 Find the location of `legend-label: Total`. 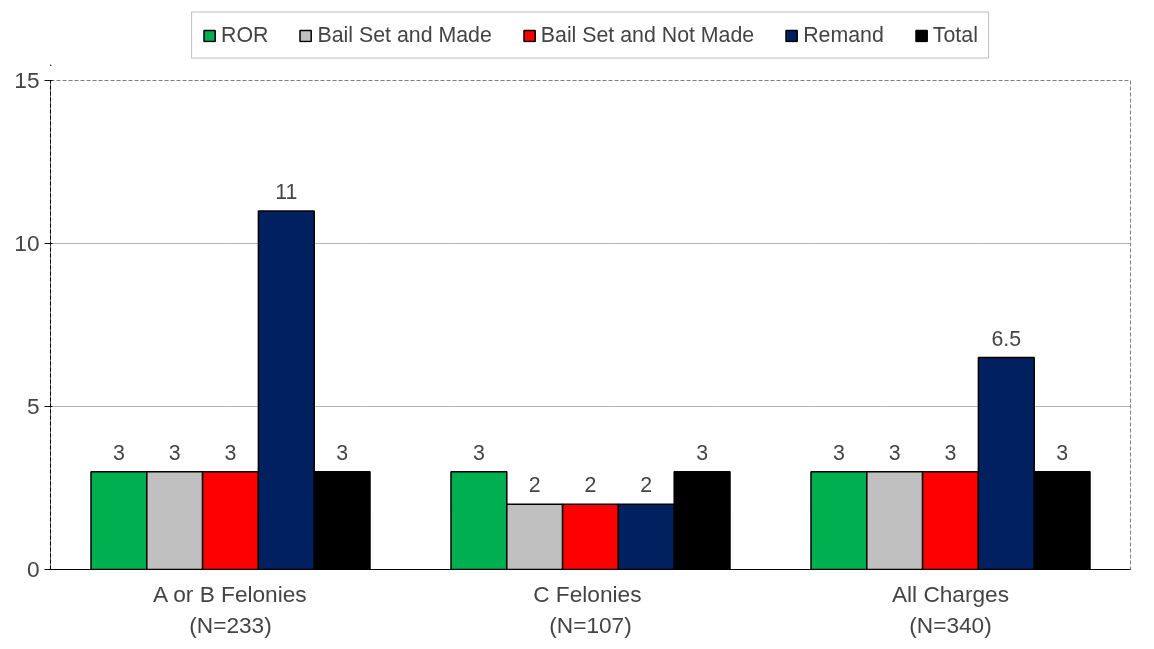

legend-label: Total is located at coordinates (955, 35).